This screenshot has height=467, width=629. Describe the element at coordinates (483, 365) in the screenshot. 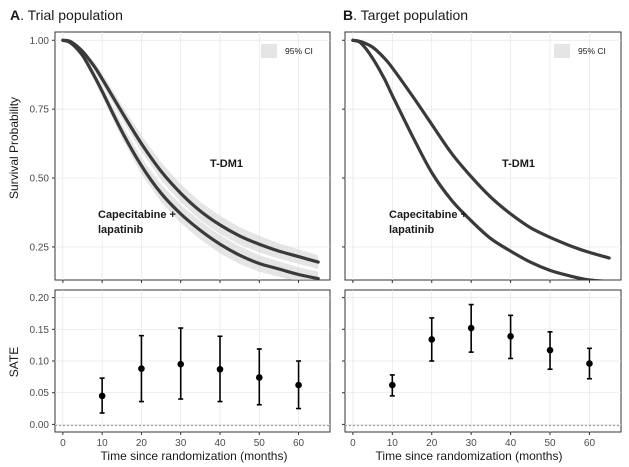

I see `sate-plot-area-b` at that location.